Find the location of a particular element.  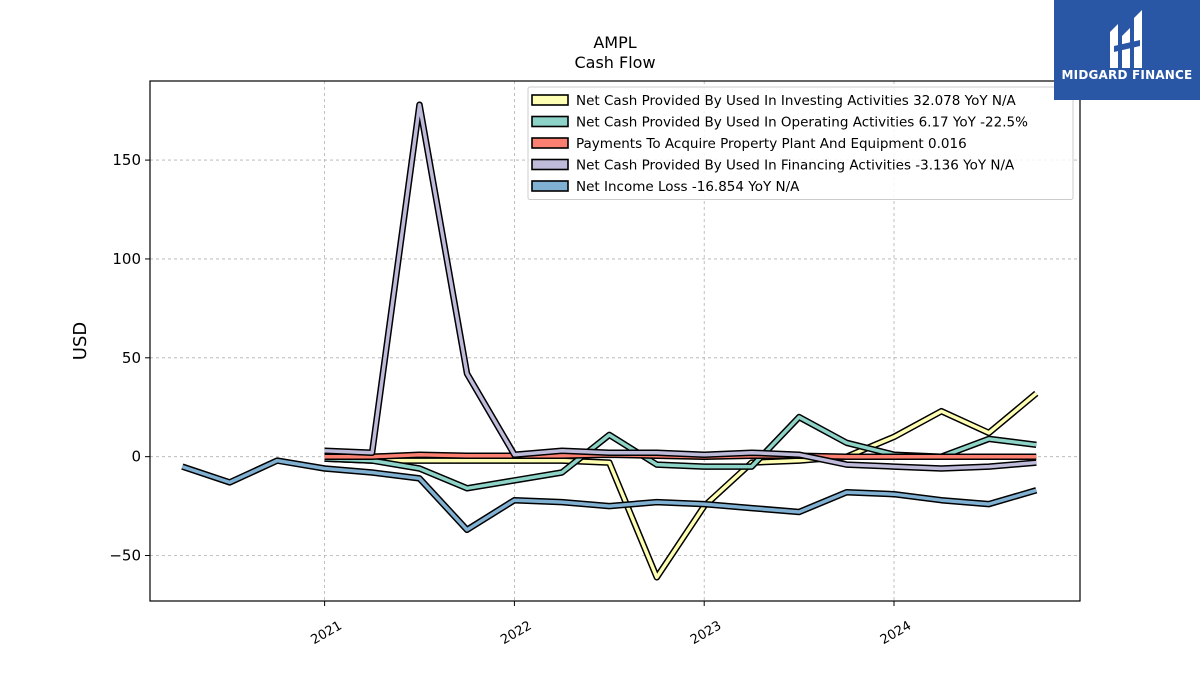

legend-box is located at coordinates (800, 143).